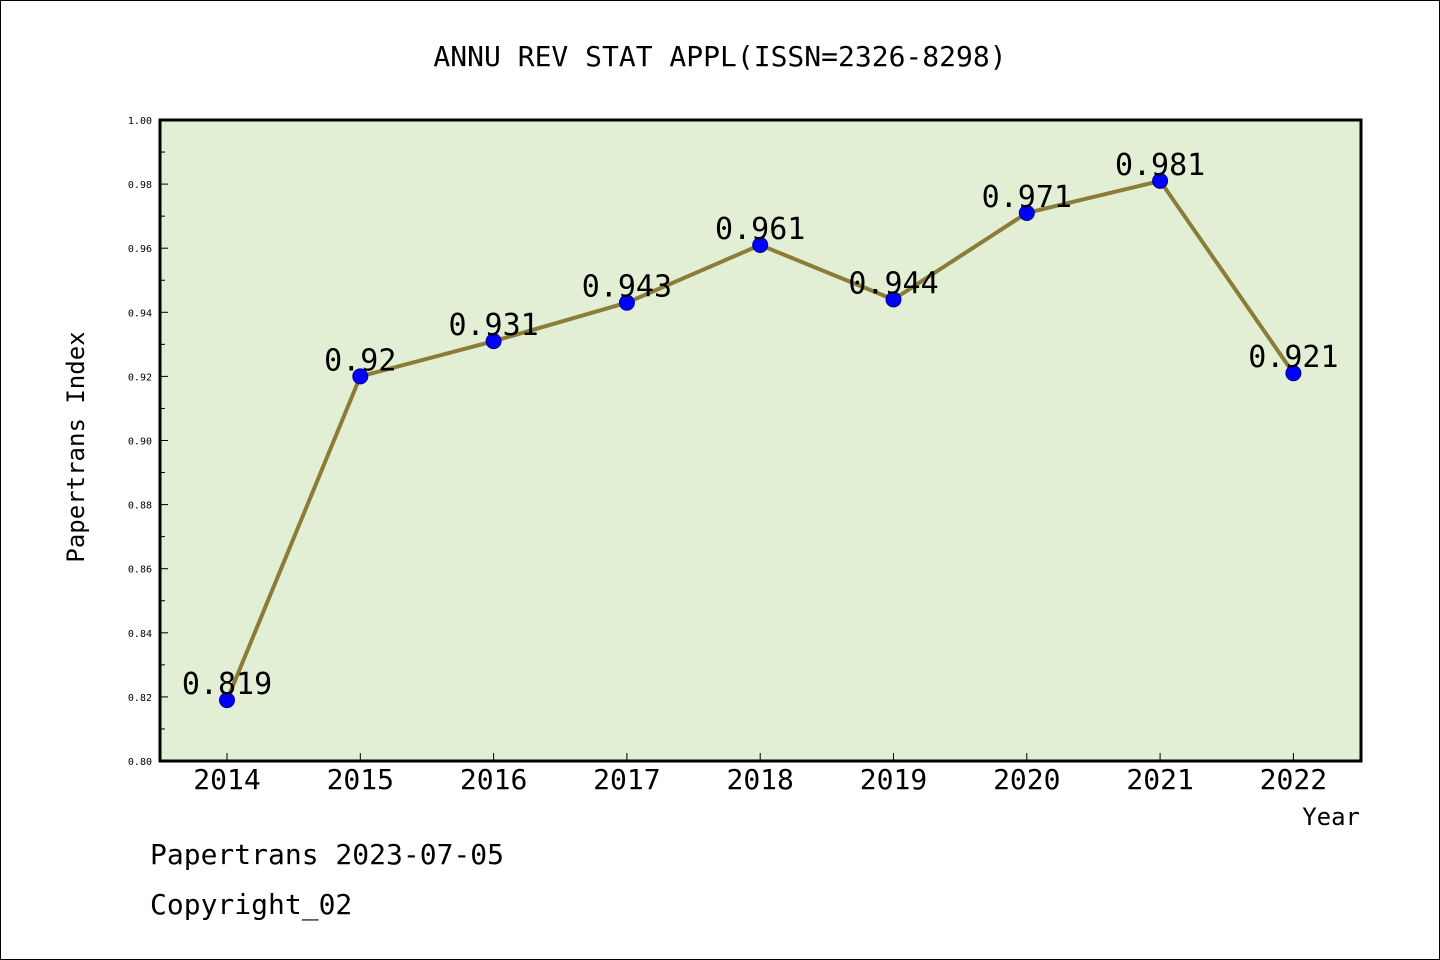 The image size is (1440, 960). Describe the element at coordinates (140, 698) in the screenshot. I see `y-tick-label: 0.82` at that location.